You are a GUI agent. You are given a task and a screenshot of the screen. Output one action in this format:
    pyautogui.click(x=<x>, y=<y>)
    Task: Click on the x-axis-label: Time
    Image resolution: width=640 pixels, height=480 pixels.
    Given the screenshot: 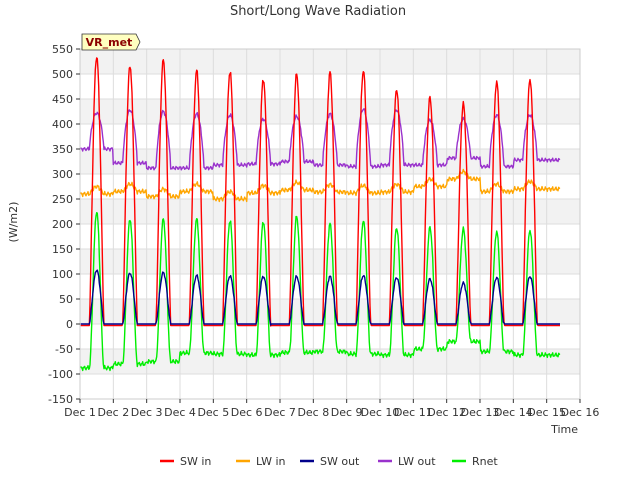 What is the action you would take?
    pyautogui.click(x=564, y=429)
    